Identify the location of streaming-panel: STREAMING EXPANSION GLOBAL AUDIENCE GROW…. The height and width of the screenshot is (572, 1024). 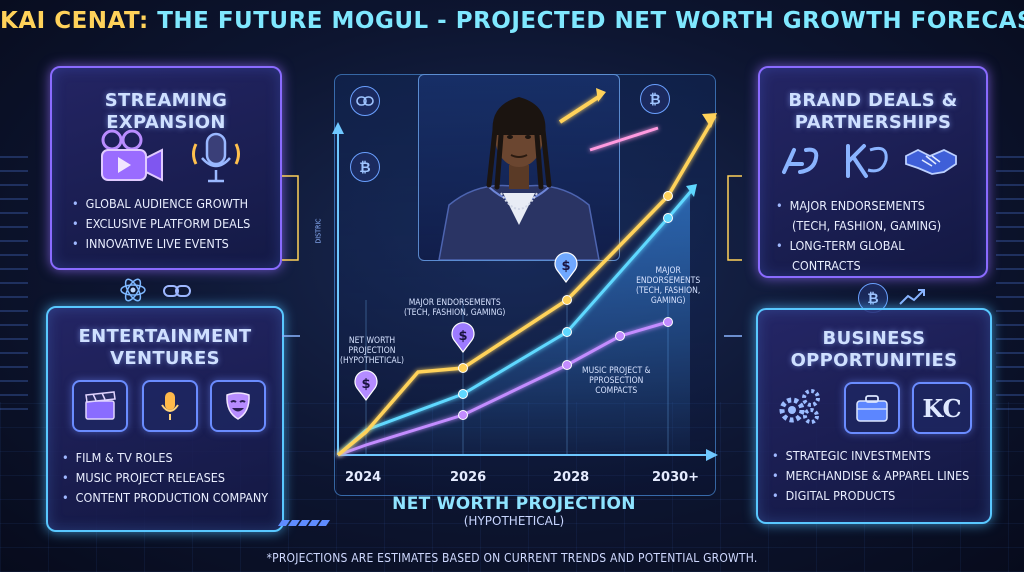
(166, 168).